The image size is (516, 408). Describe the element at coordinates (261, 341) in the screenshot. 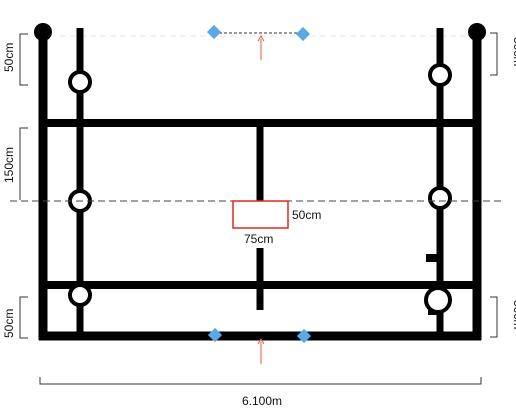

I see `bottom-arrow-head` at that location.